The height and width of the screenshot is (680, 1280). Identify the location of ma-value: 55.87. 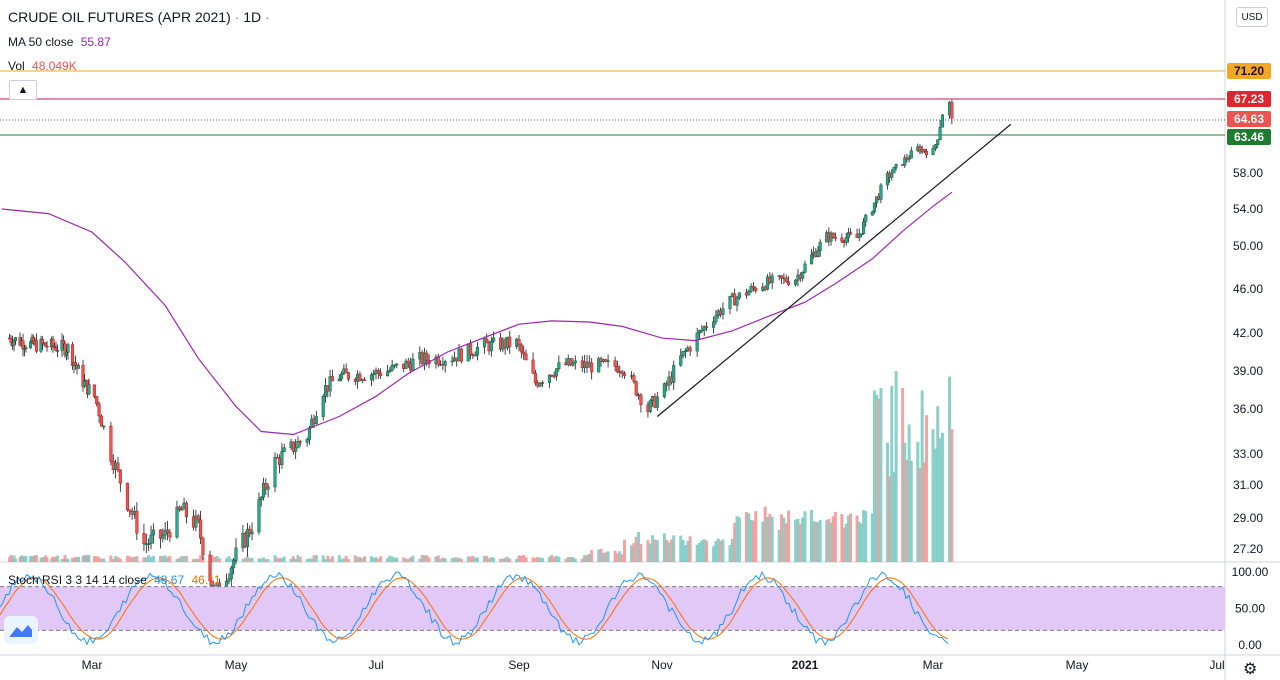
(95, 42).